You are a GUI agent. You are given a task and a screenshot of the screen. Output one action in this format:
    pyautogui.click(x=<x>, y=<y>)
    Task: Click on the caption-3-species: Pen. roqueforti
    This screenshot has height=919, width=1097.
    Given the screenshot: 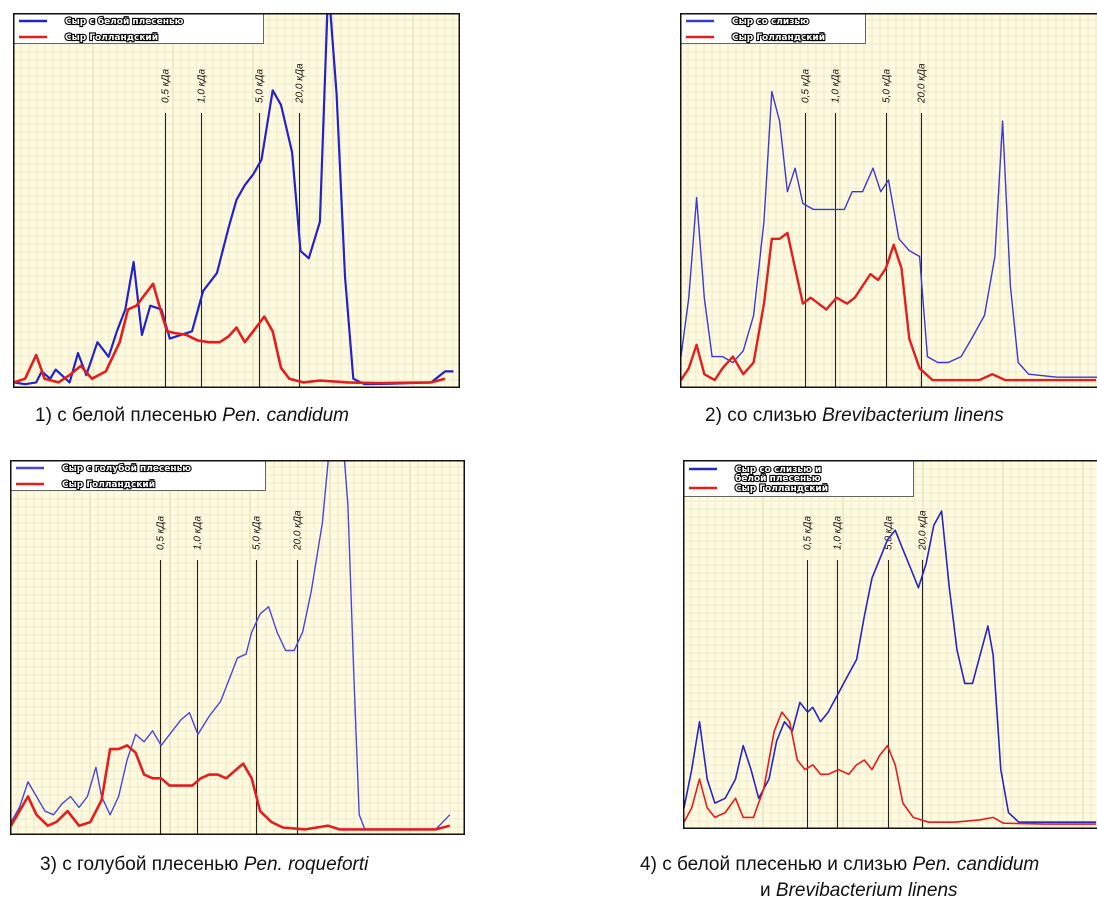 What is the action you would take?
    pyautogui.click(x=306, y=864)
    